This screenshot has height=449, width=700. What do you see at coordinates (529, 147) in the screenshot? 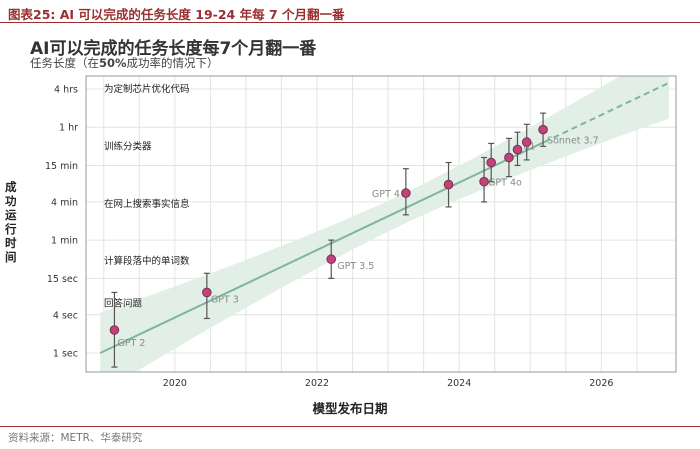
I see `point-label: o1` at bounding box center [529, 147].